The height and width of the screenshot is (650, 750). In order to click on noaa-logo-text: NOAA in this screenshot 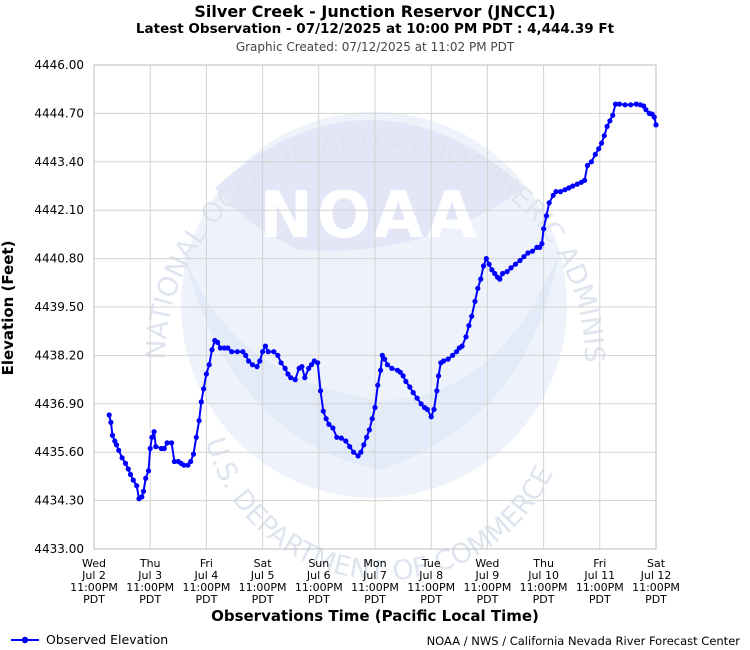, I will do `click(369, 216)`.